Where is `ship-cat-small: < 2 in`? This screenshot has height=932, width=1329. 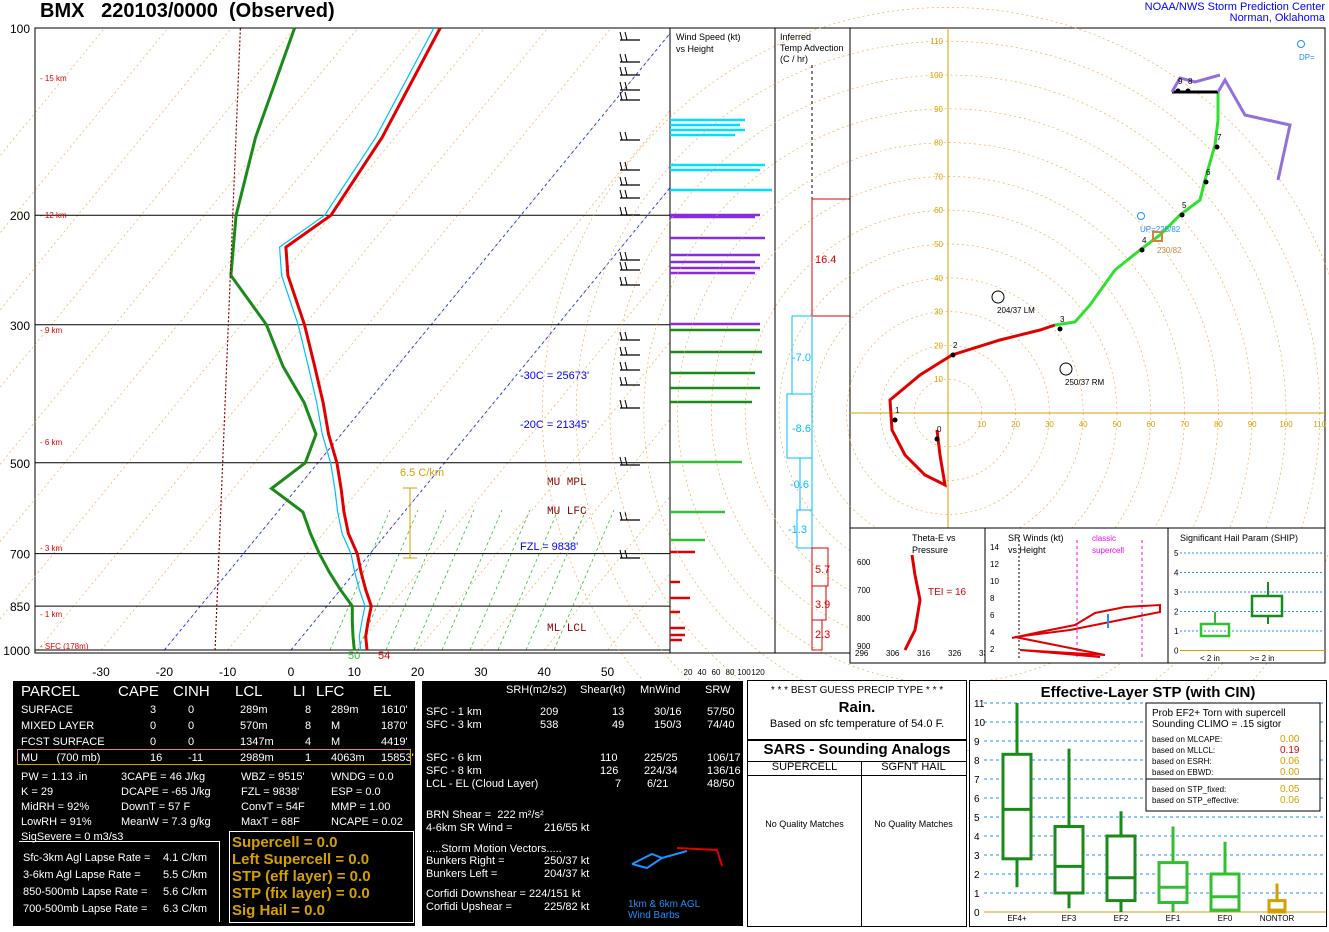
ship-cat-small: < 2 in is located at coordinates (1210, 658).